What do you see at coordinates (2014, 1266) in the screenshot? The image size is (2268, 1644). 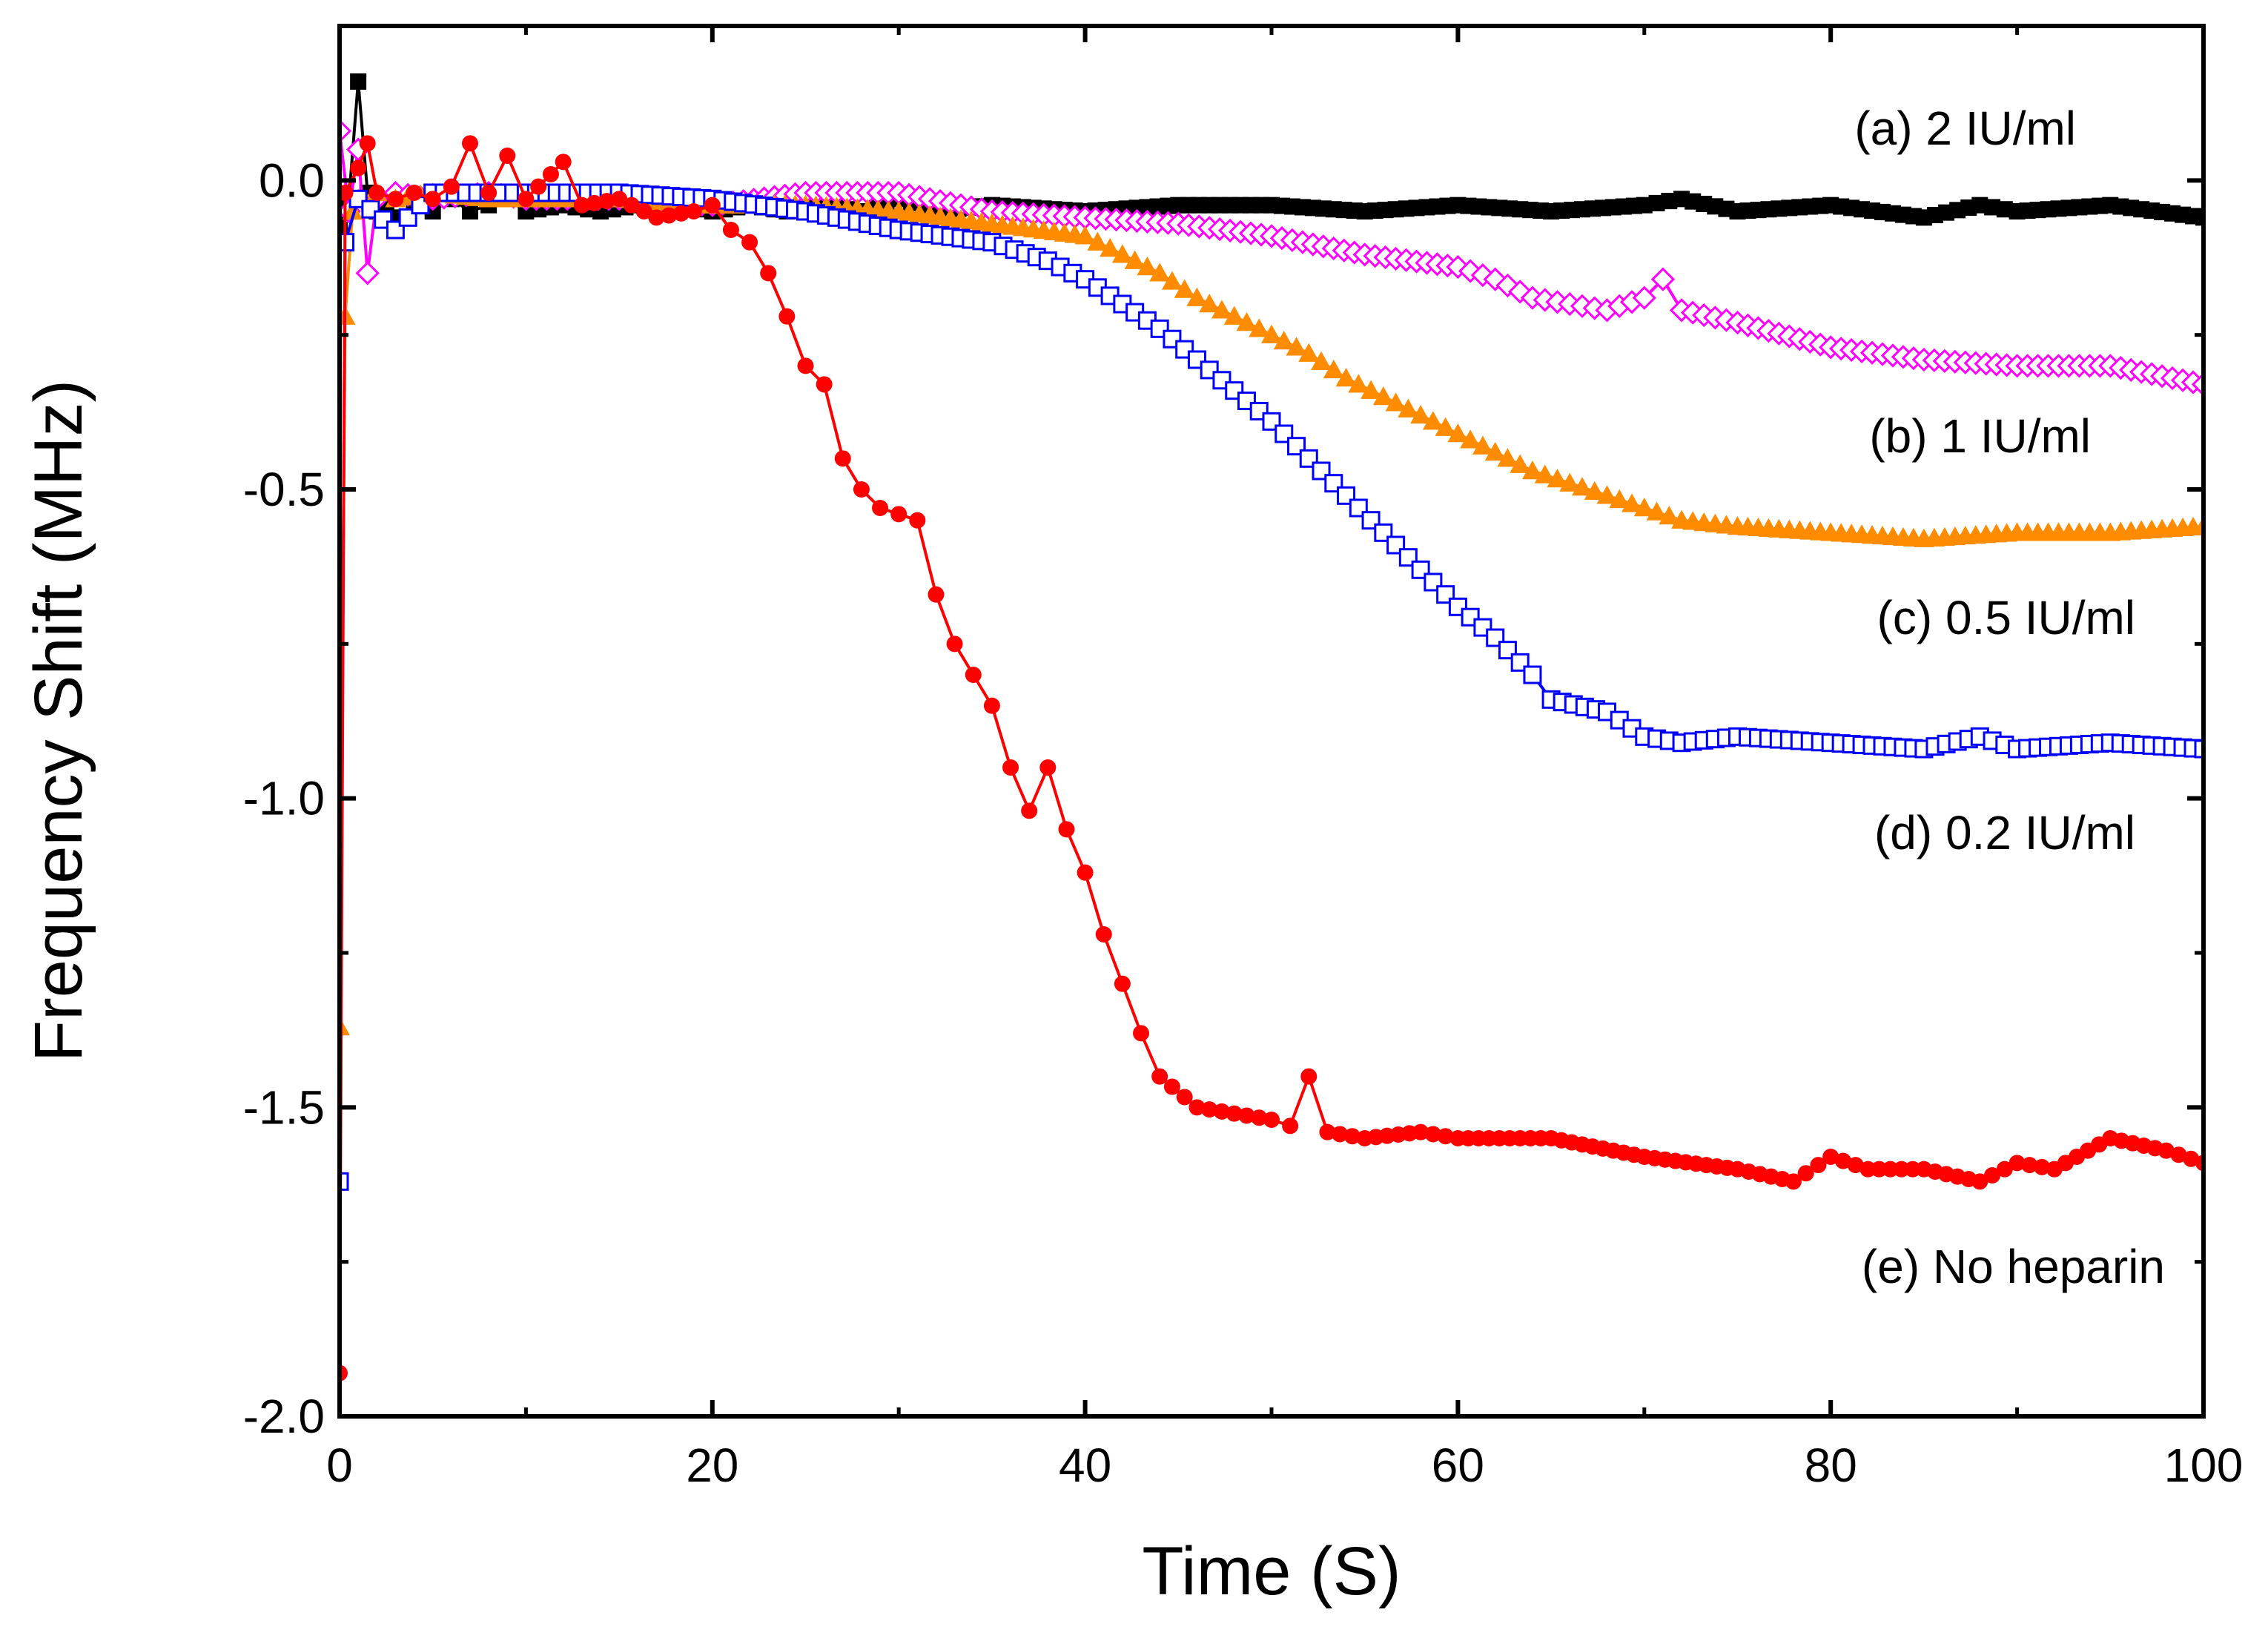 I see `series-label: (e) No heparin` at bounding box center [2014, 1266].